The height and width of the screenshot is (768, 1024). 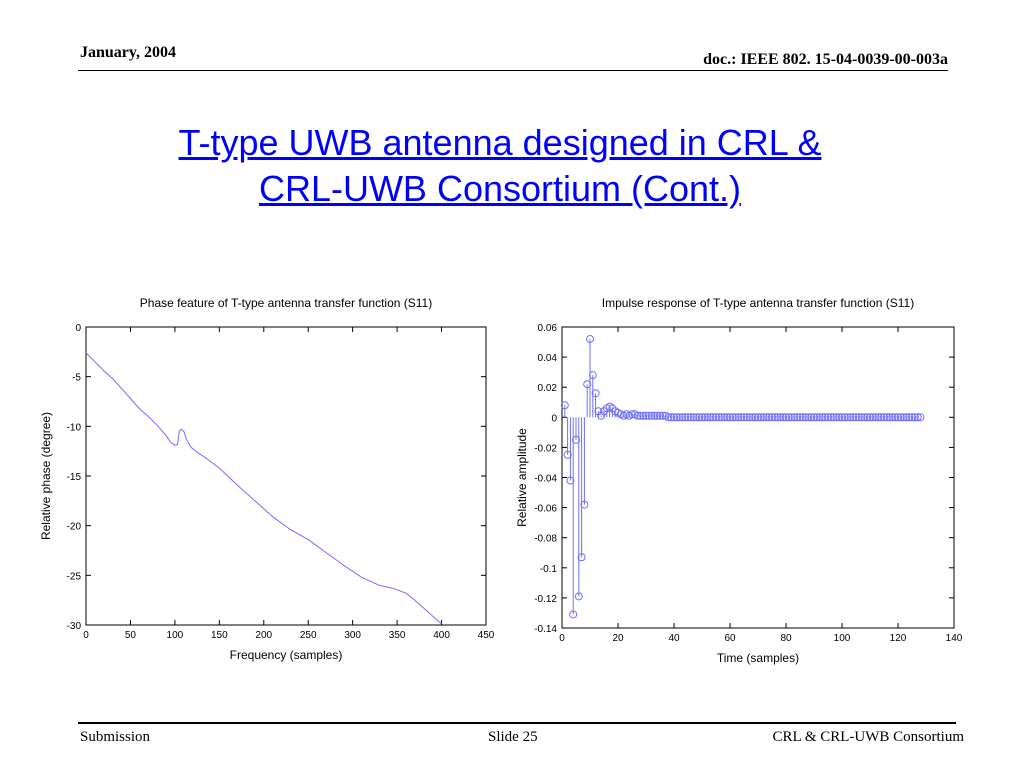 What do you see at coordinates (74, 576) in the screenshot?
I see `y-tick-label: -25` at bounding box center [74, 576].